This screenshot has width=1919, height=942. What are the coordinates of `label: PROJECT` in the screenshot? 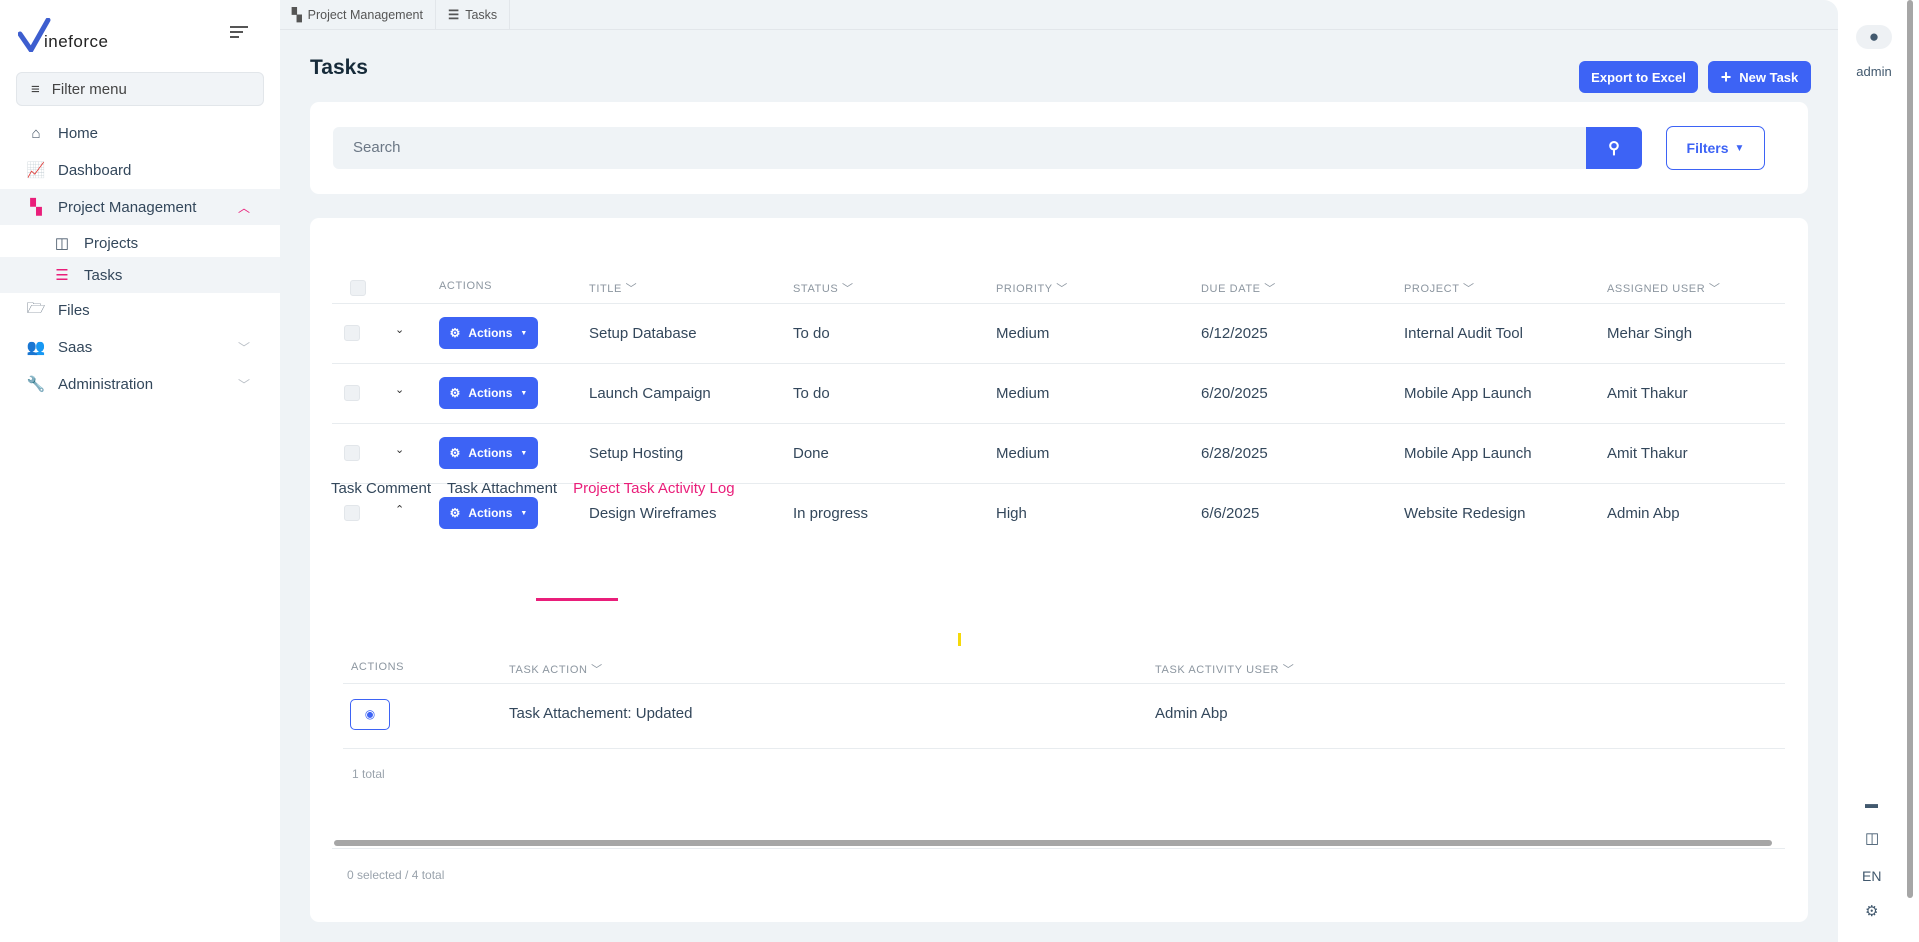 It's located at (1432, 289).